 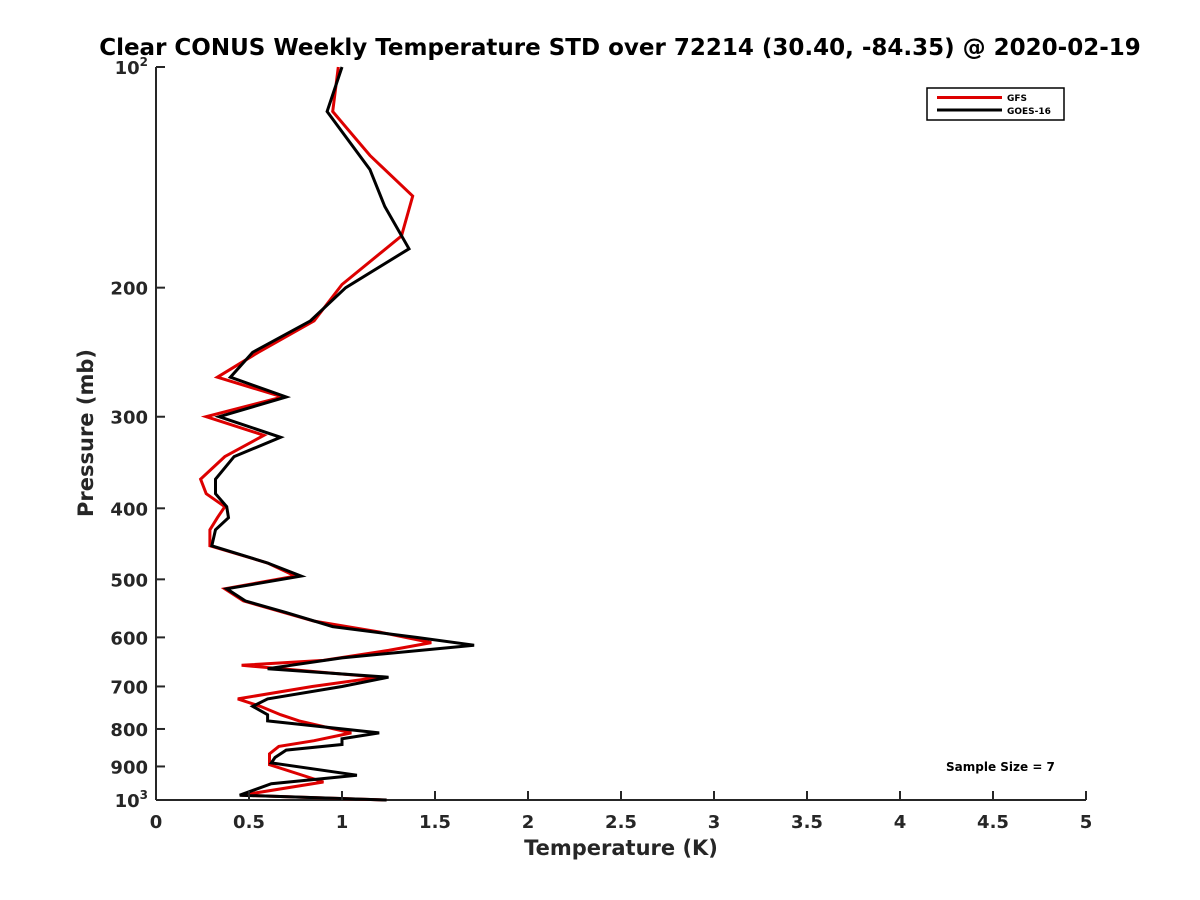 I want to click on legend-box, so click(x=995, y=104).